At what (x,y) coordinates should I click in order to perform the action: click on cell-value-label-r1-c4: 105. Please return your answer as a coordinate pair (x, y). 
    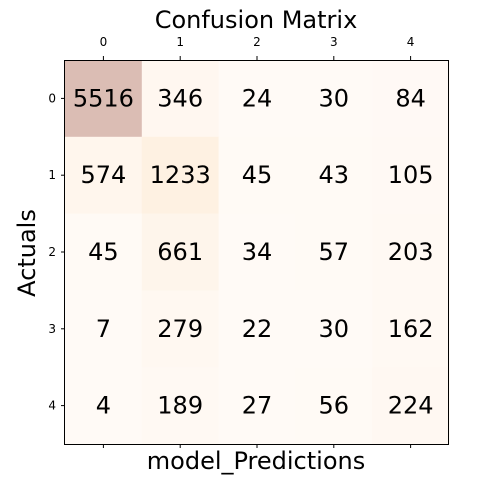
    Looking at the image, I should click on (411, 175).